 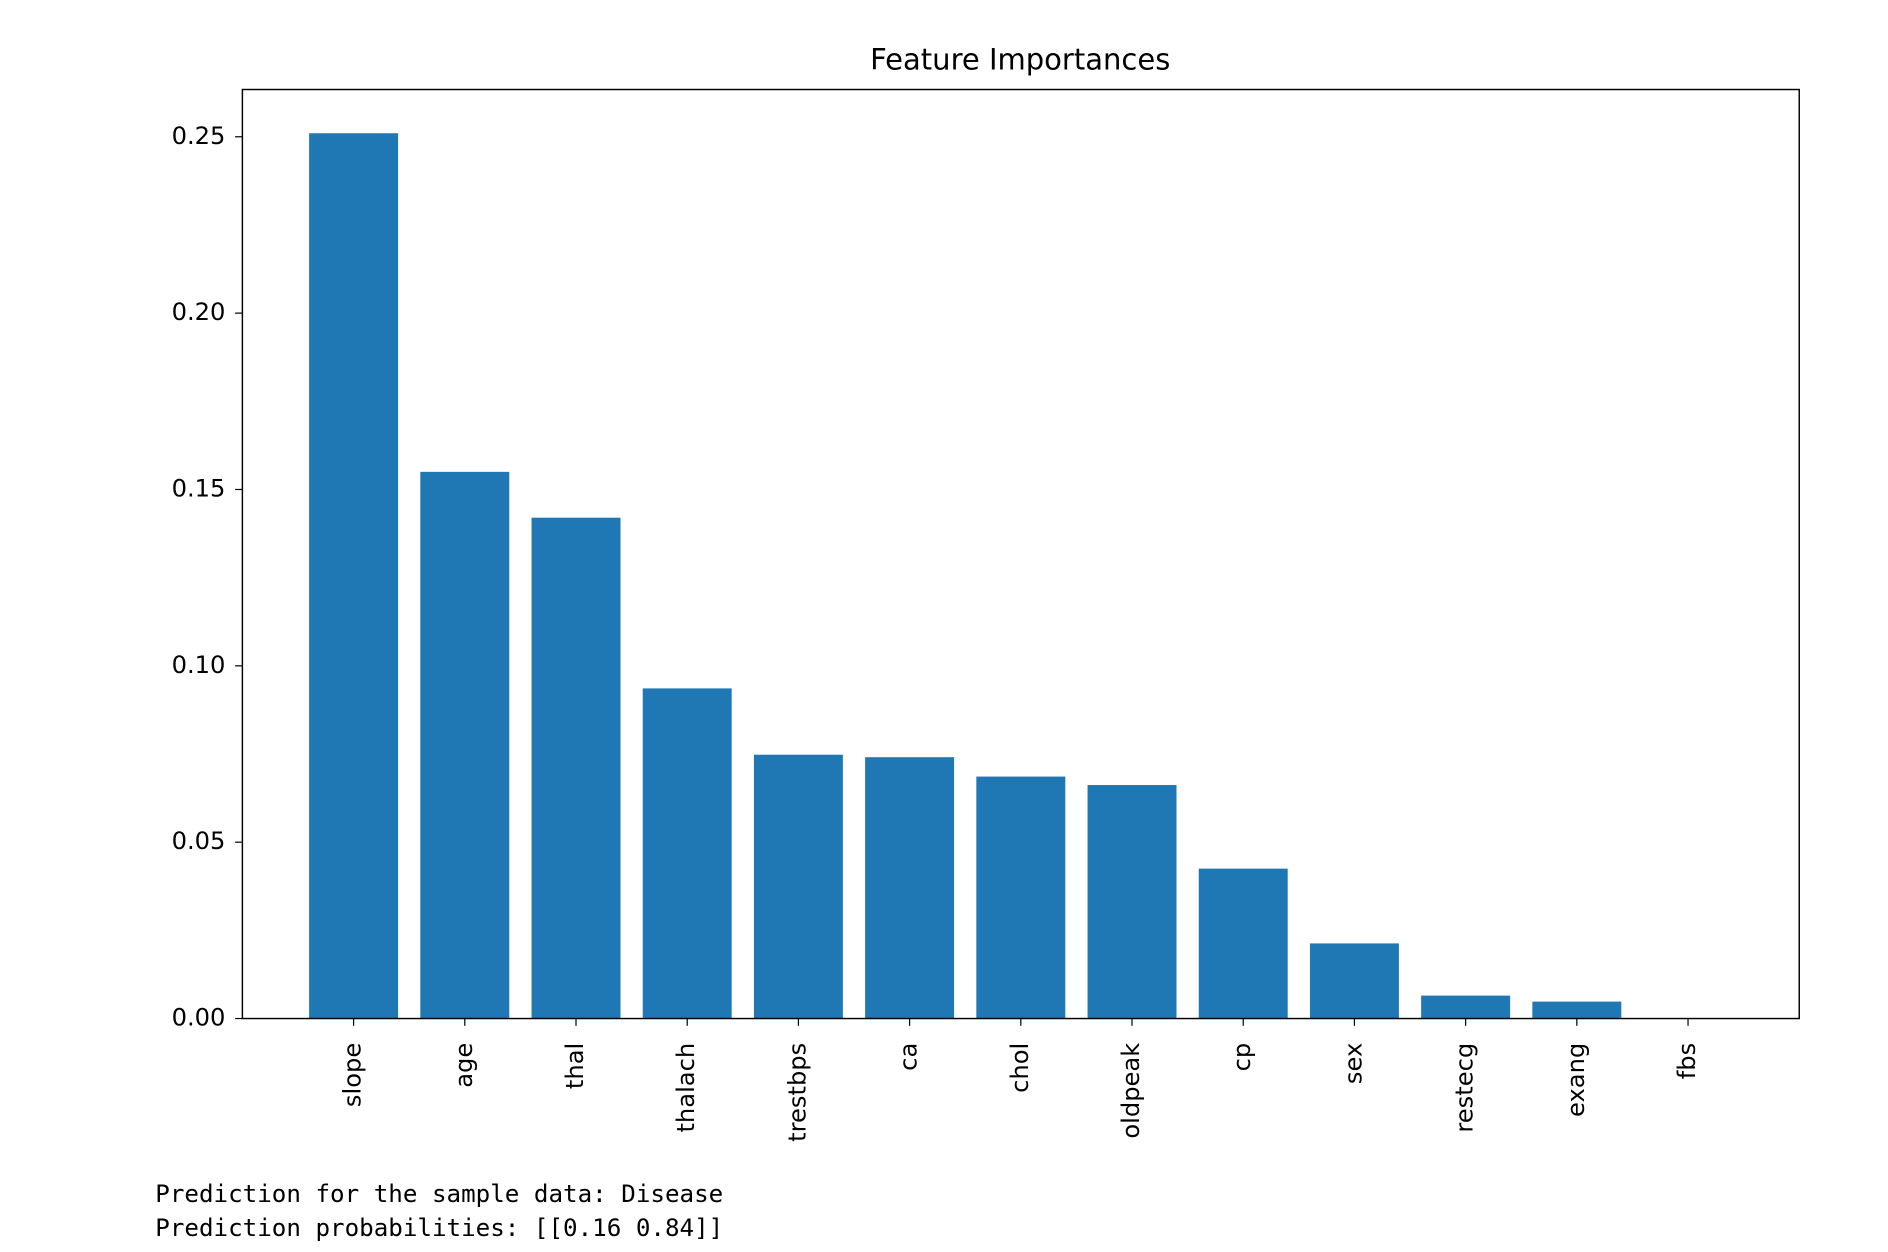 I want to click on x-tick-label: slope, so click(x=353, y=1075).